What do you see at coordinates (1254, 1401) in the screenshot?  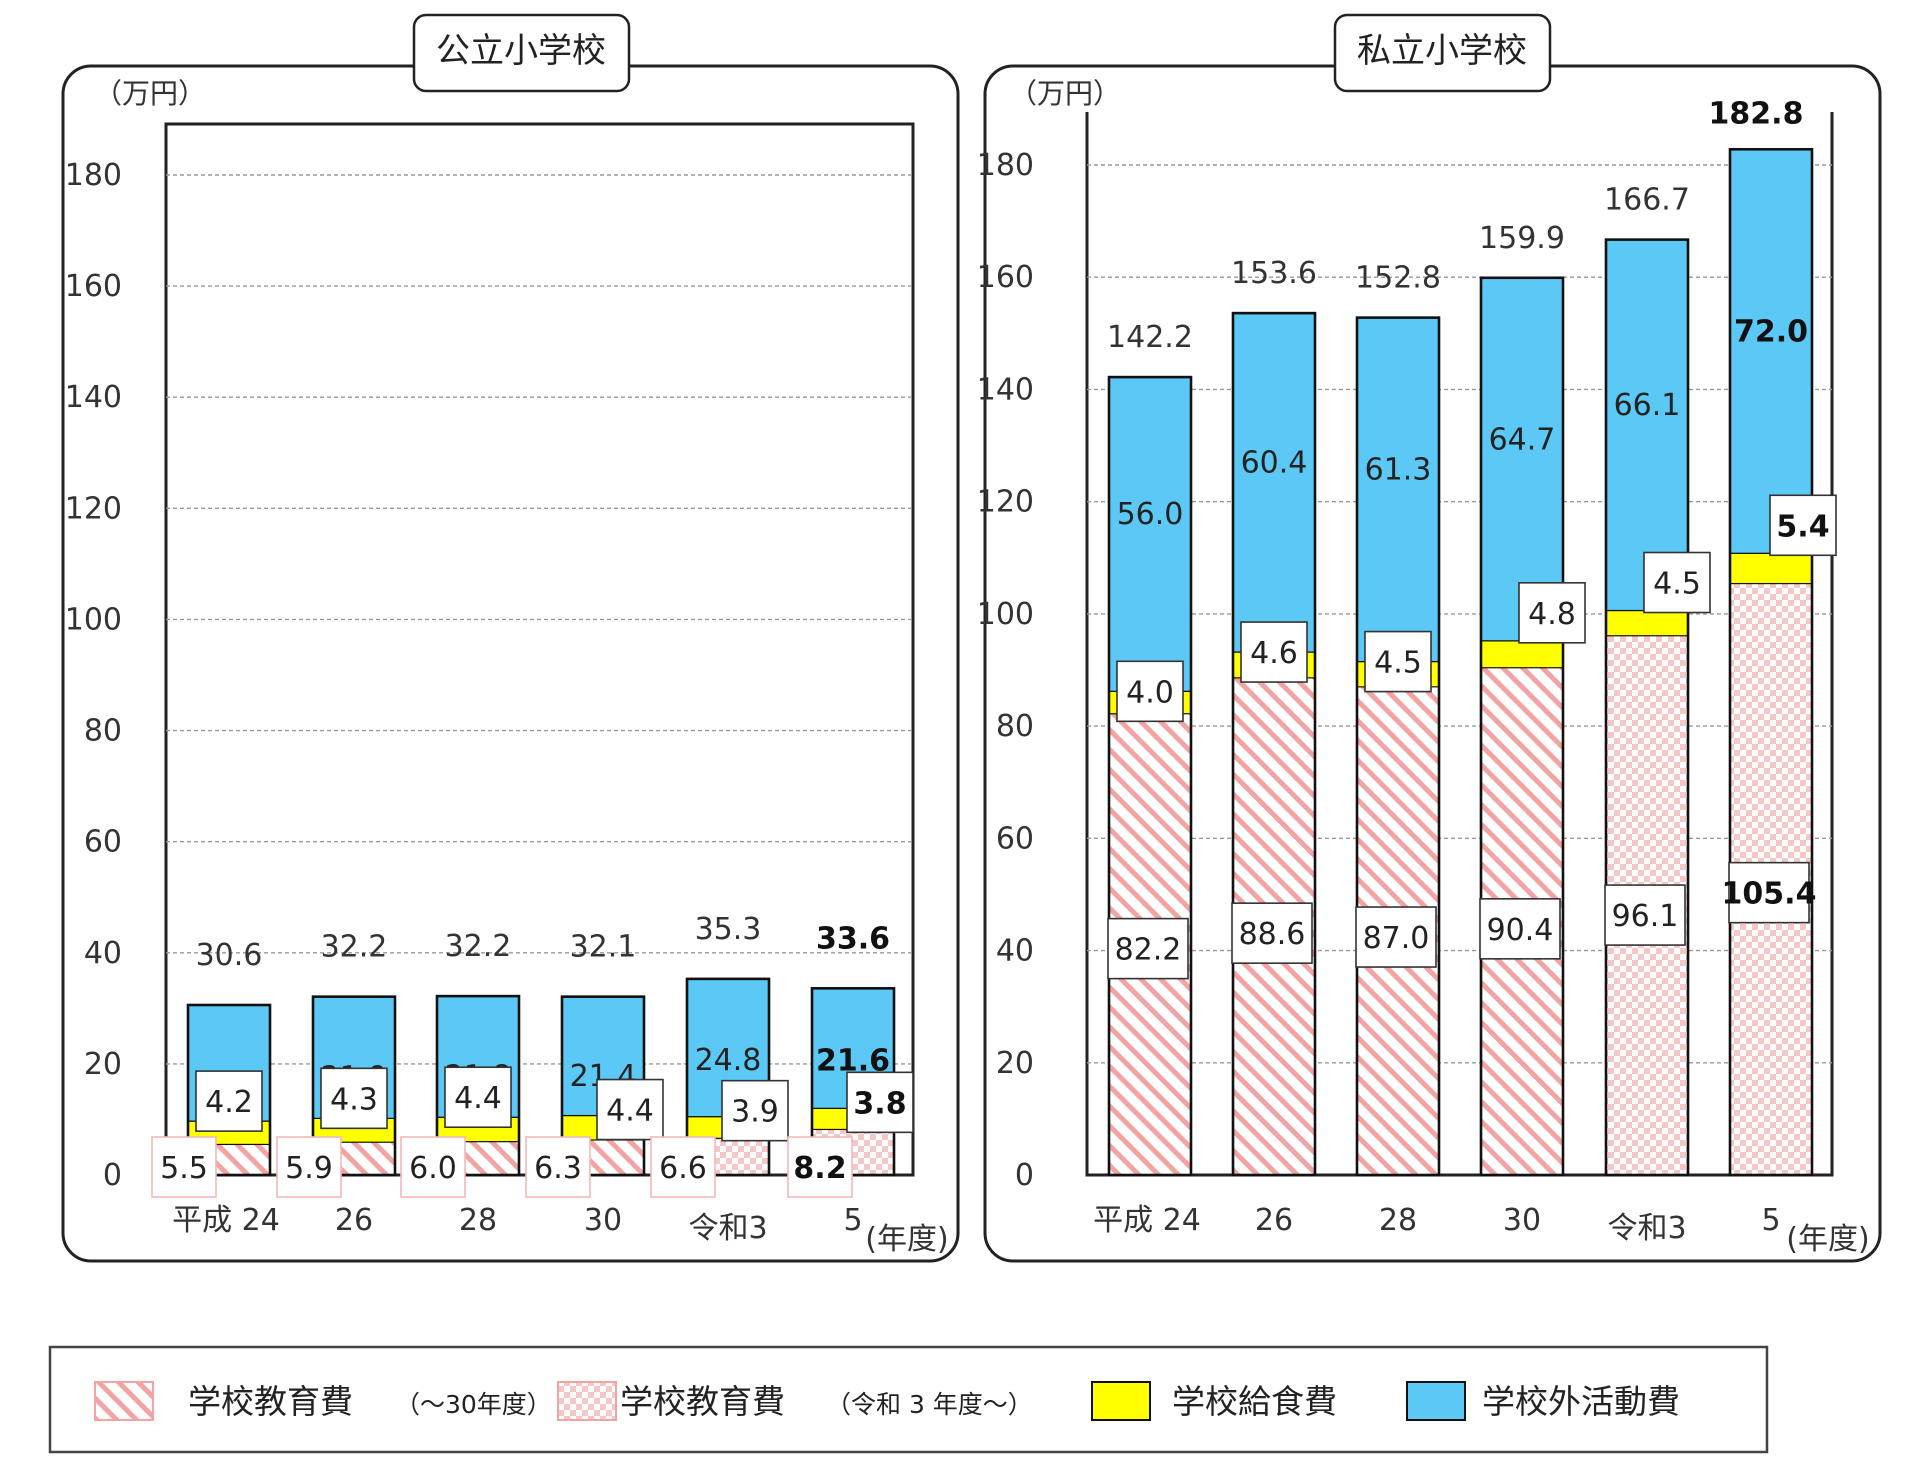 I see `legend-label-food: 学校給食費` at bounding box center [1254, 1401].